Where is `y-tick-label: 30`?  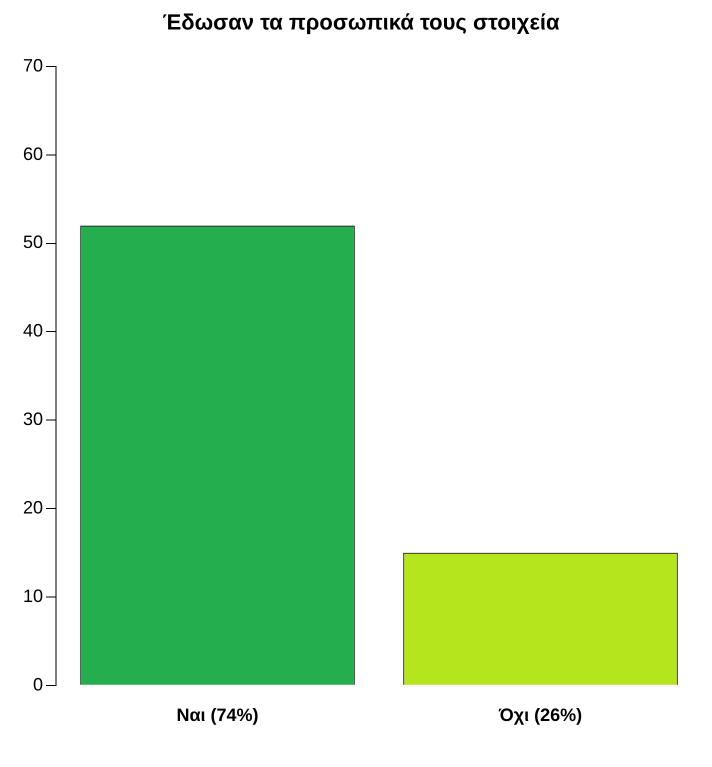 y-tick-label: 30 is located at coordinates (33, 419).